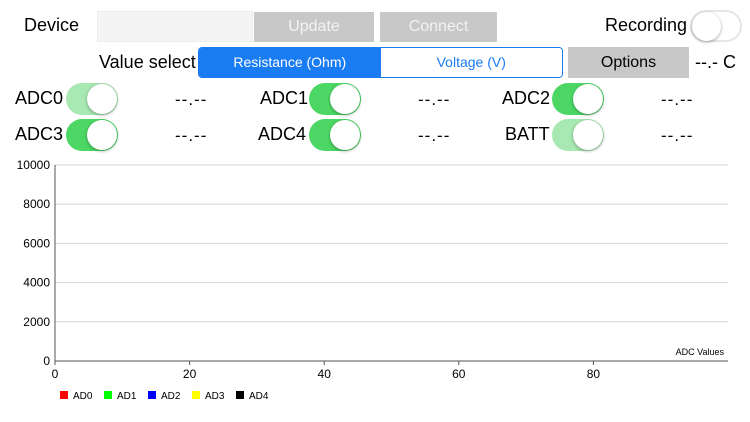  I want to click on y-tick-label: 0, so click(46, 361).